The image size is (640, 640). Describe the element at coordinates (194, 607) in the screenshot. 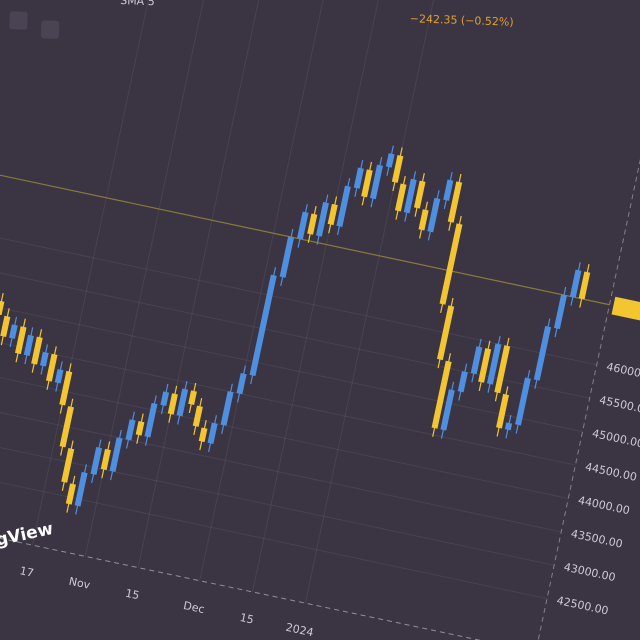

I see `x-tick-label: Dec` at that location.